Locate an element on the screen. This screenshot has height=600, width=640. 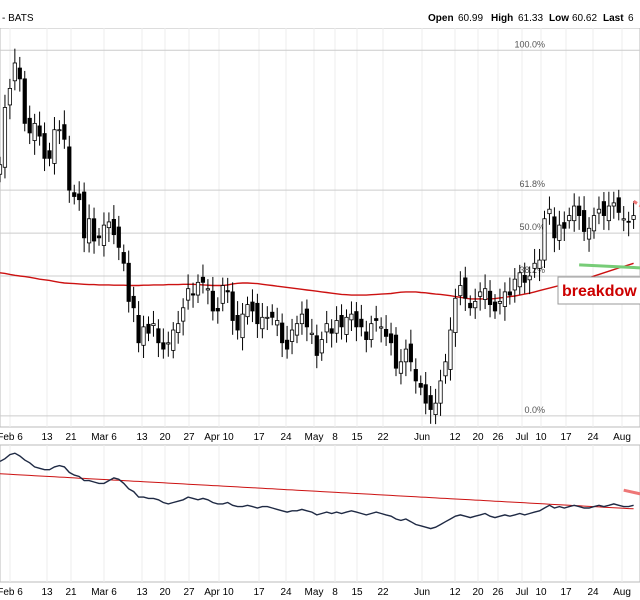
indicator-x-tick-label: 22 is located at coordinates (383, 592).